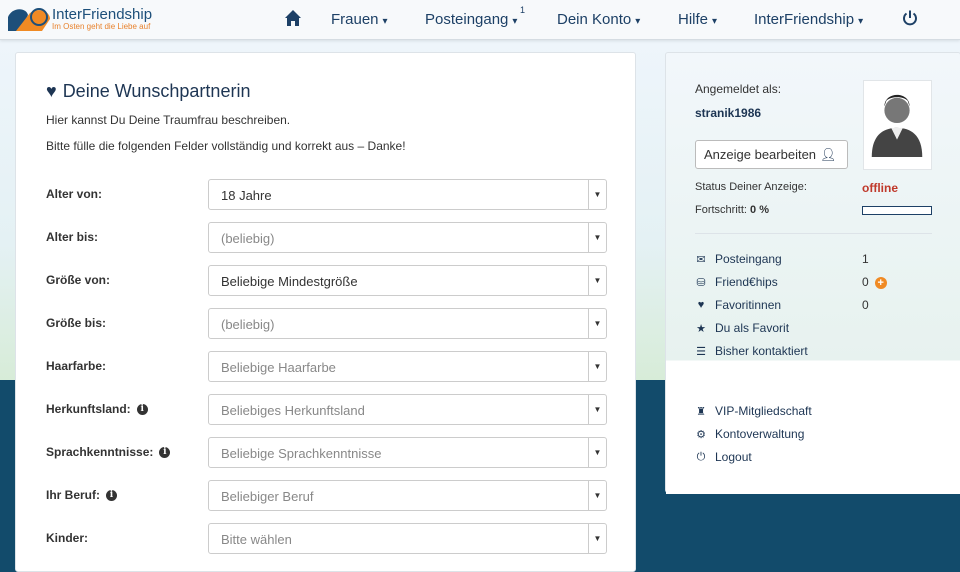 Image resolution: width=960 pixels, height=572 pixels. I want to click on form-row: Alter von: 18 Jahre ▼, so click(326, 194).